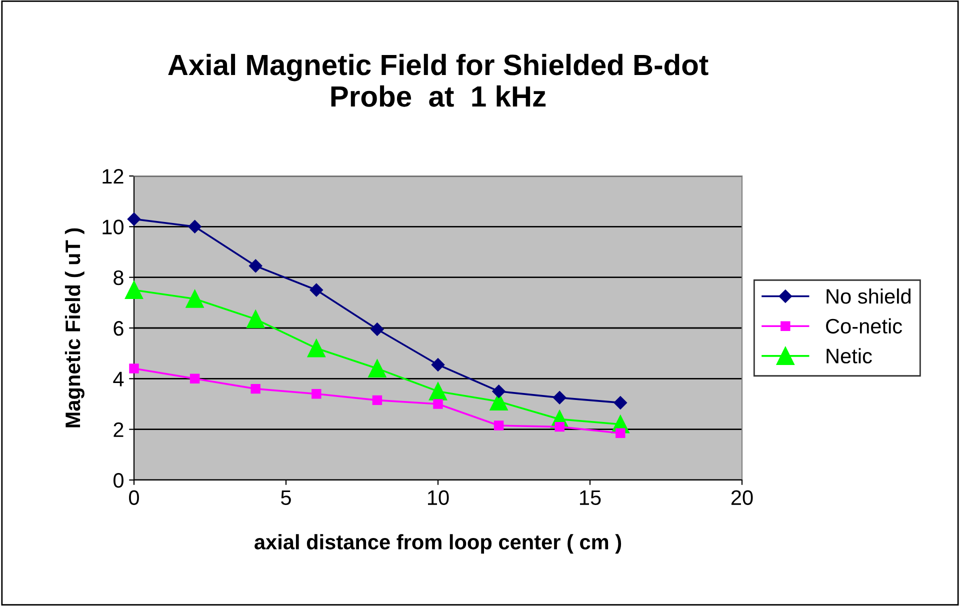 Image resolution: width=960 pixels, height=606 pixels. Describe the element at coordinates (119, 480) in the screenshot. I see `y-tick-label: 0` at that location.